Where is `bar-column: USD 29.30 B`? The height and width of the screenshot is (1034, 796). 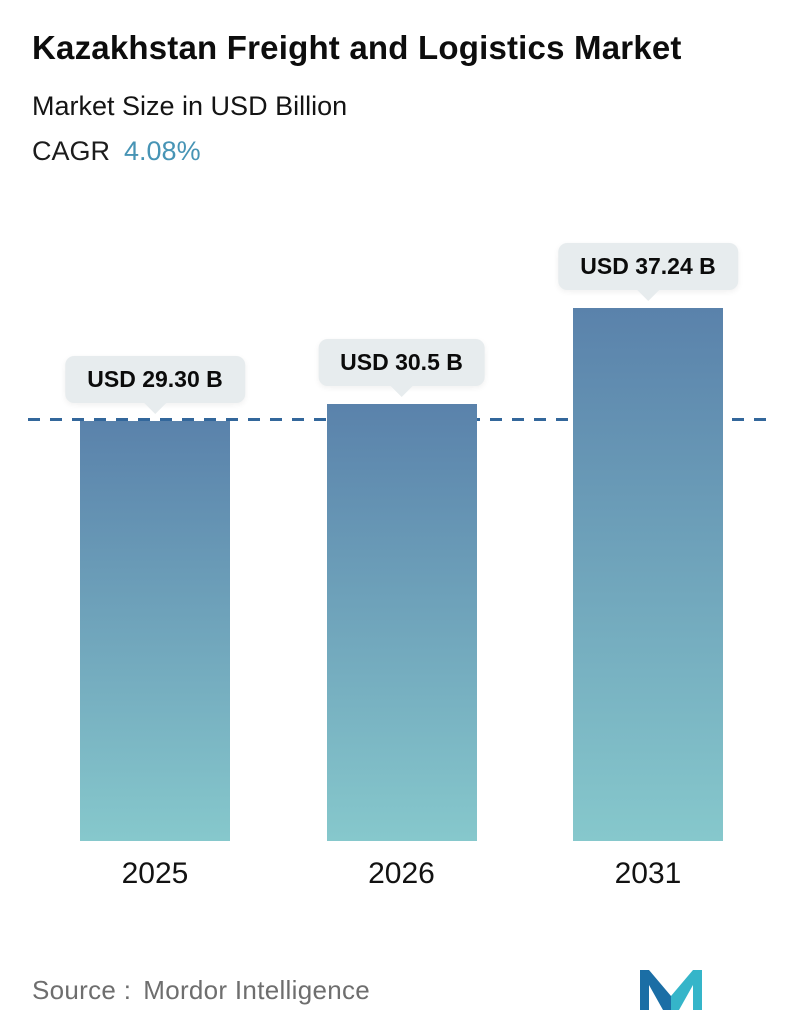
bar-column: USD 29.30 B is located at coordinates (155, 533).